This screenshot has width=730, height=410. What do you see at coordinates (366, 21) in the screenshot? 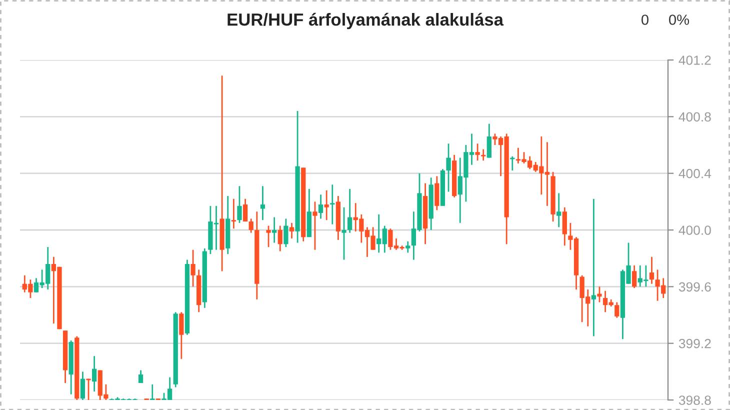
I see `chart-title: EUR/HUF árfolyamának alakulása` at bounding box center [366, 21].